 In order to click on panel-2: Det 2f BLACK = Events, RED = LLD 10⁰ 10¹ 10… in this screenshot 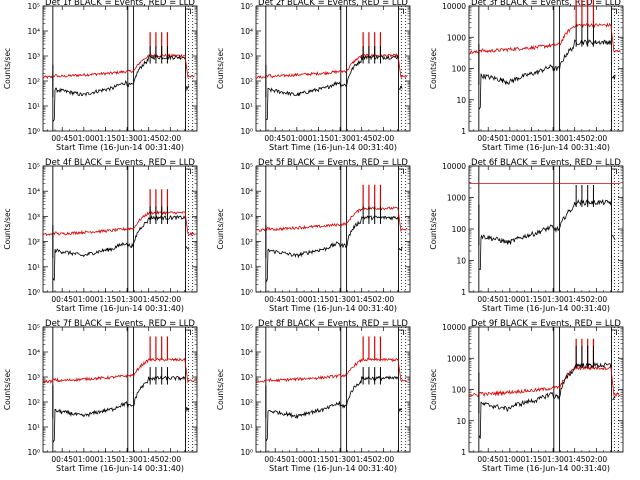, I will do `click(313, 76)`.